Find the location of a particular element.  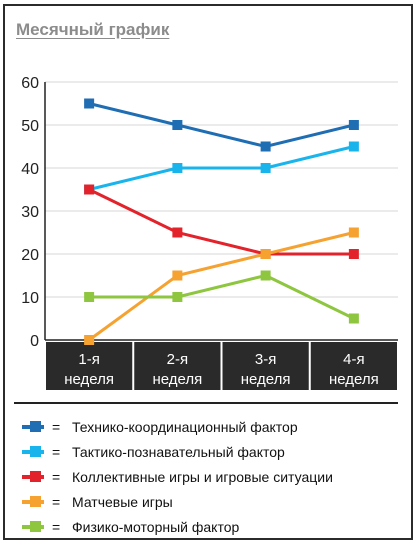

orange-square-icon is located at coordinates (35, 502).